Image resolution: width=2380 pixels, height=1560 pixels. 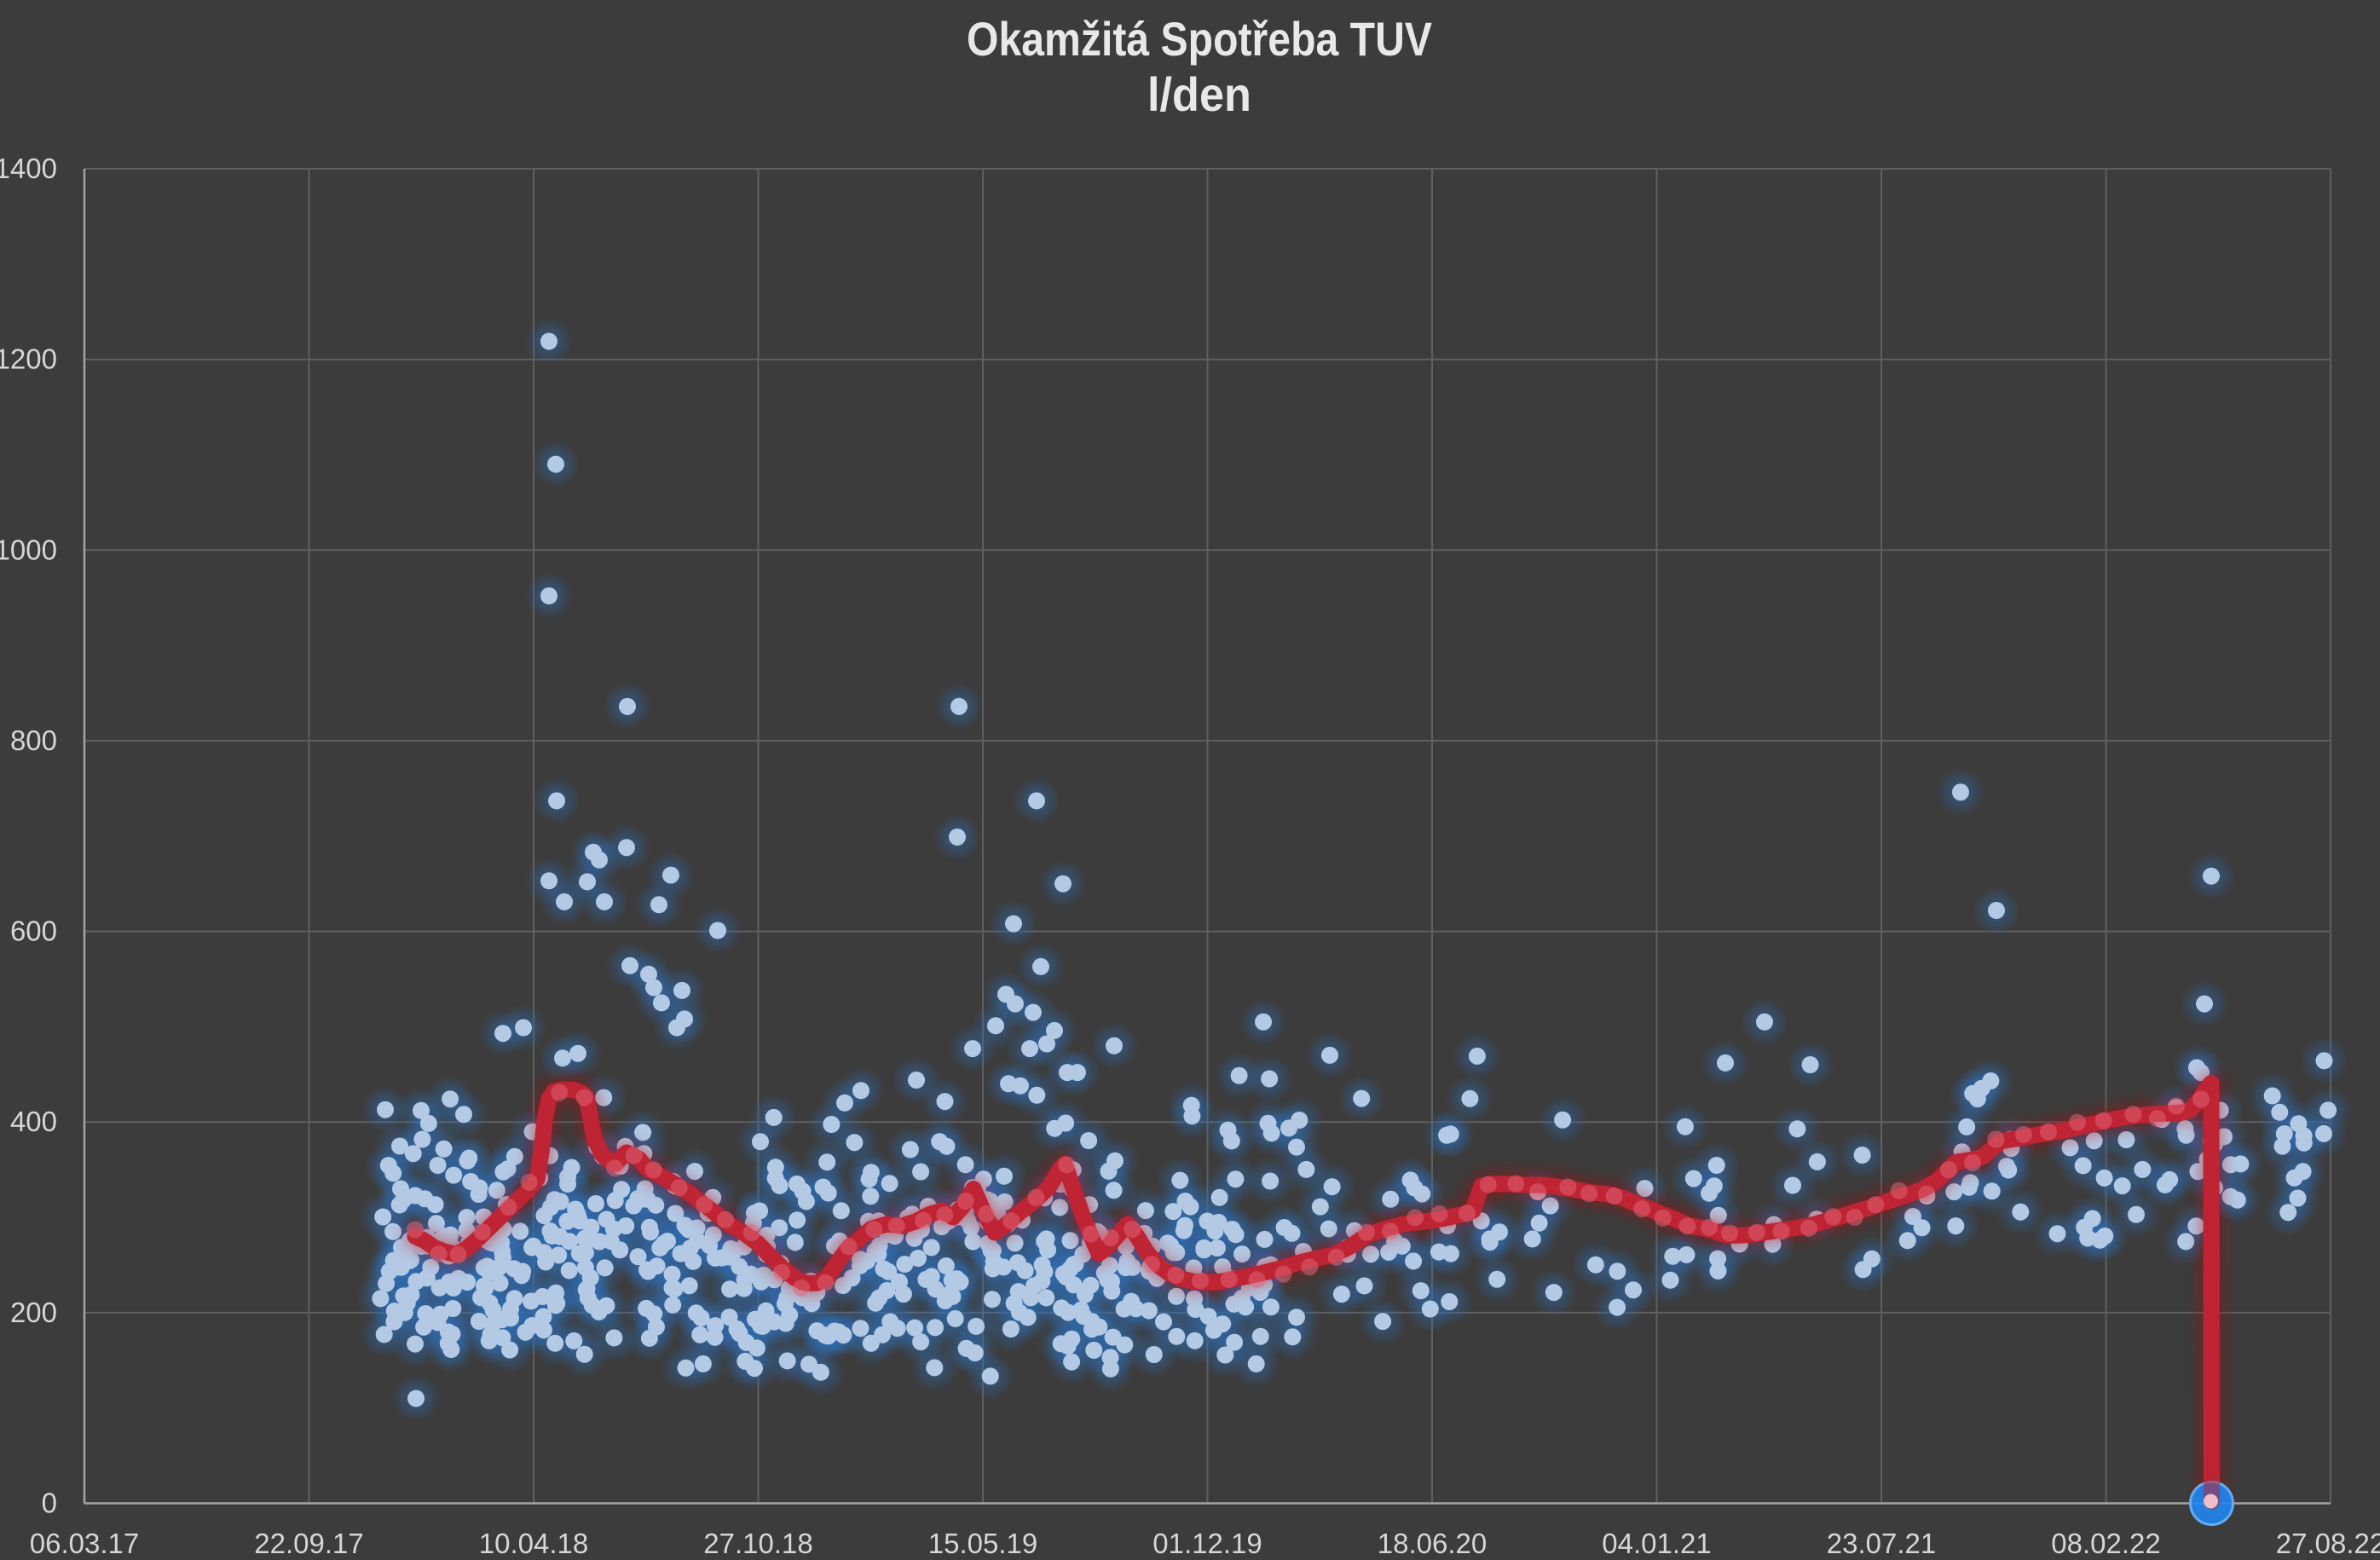 I want to click on svg-text: 23.07.21, so click(x=1881, y=1543).